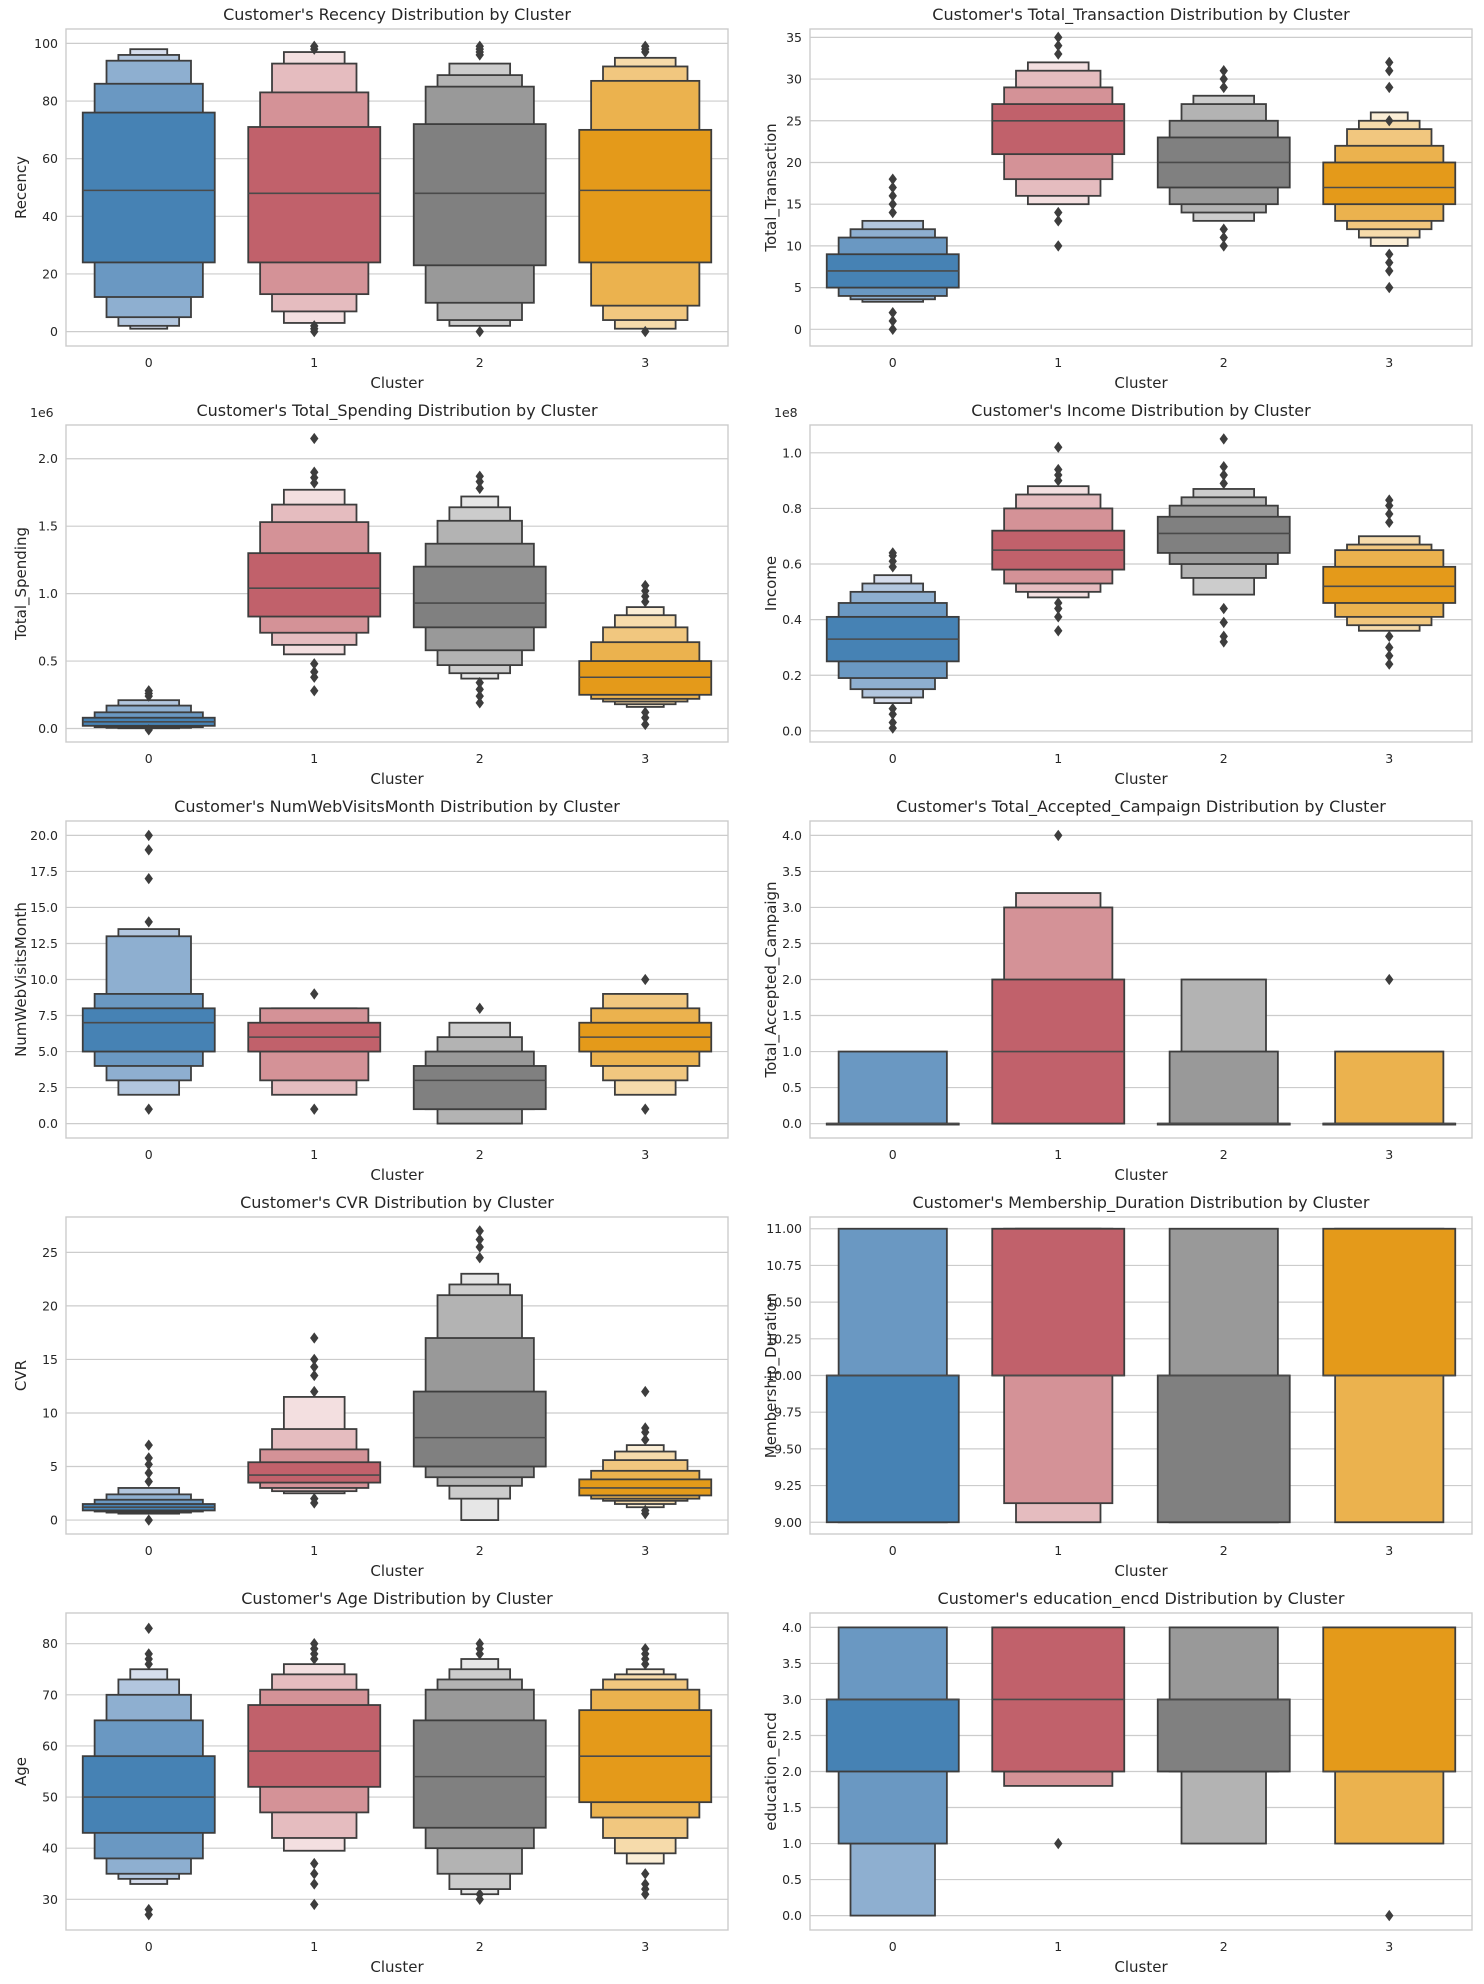  What do you see at coordinates (792, 1807) in the screenshot?
I see `y-tick-label: 1.5` at bounding box center [792, 1807].